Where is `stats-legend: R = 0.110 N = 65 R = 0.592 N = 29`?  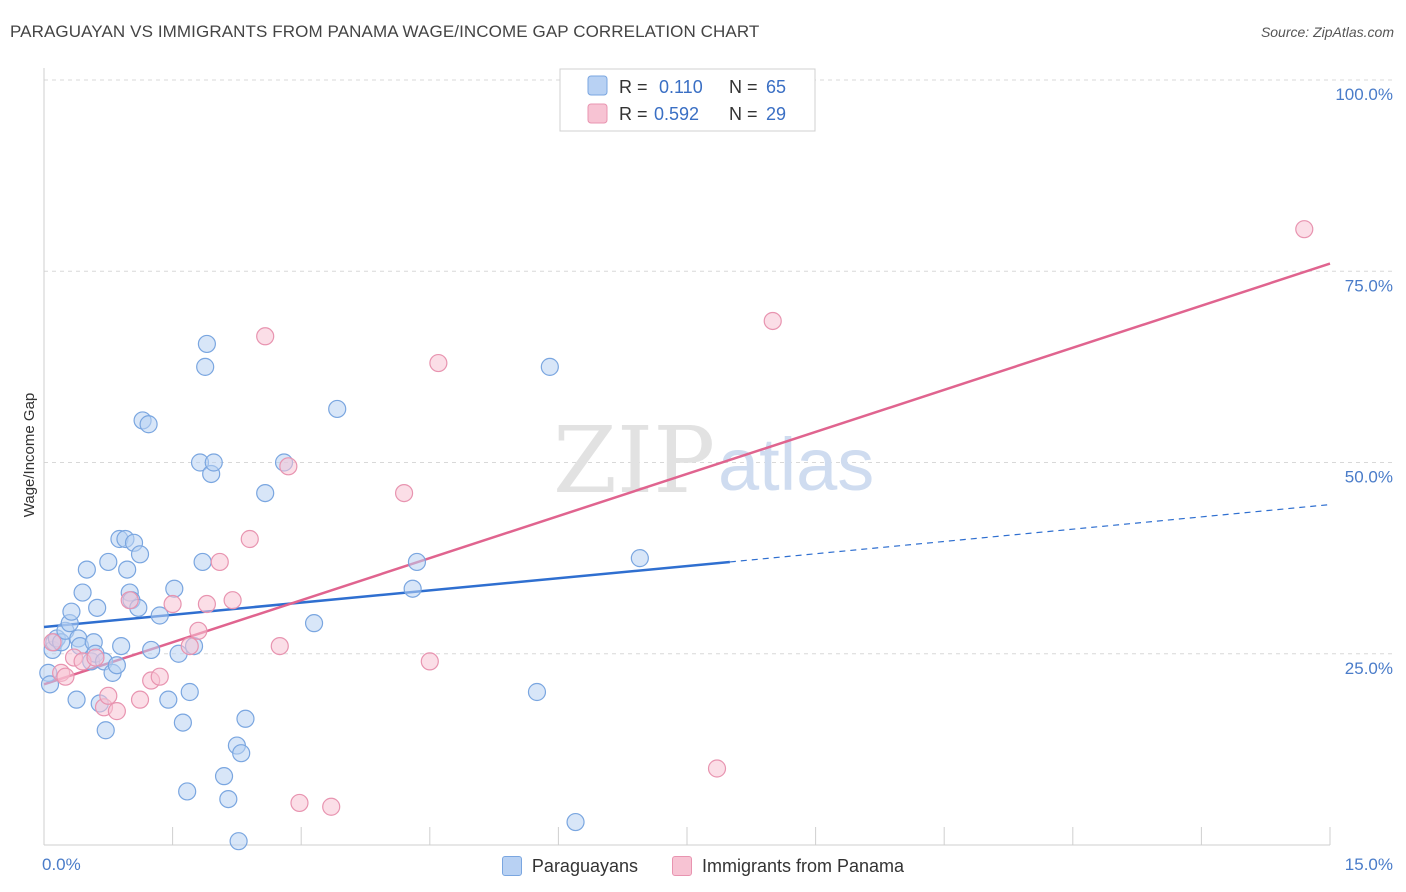
stats-legend: R = 0.110 N = 65 R = 0.592 N = 29 is located at coordinates (687, 100).